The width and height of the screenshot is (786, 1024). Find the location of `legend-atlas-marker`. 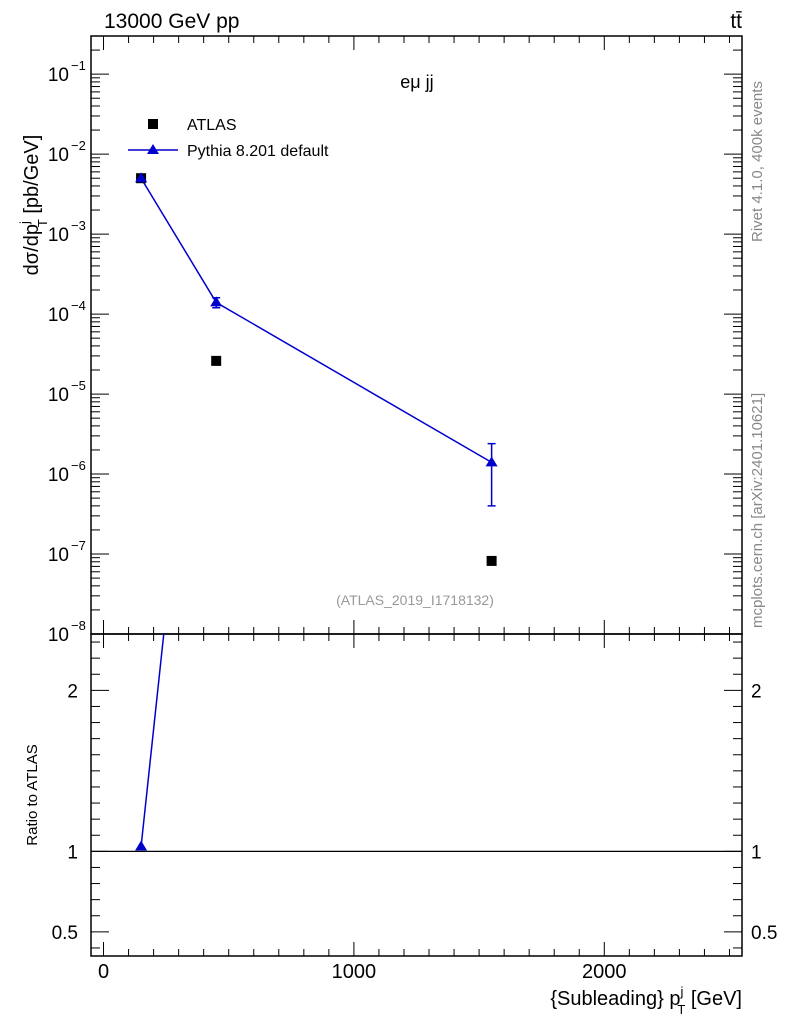

legend-atlas-marker is located at coordinates (153, 124).